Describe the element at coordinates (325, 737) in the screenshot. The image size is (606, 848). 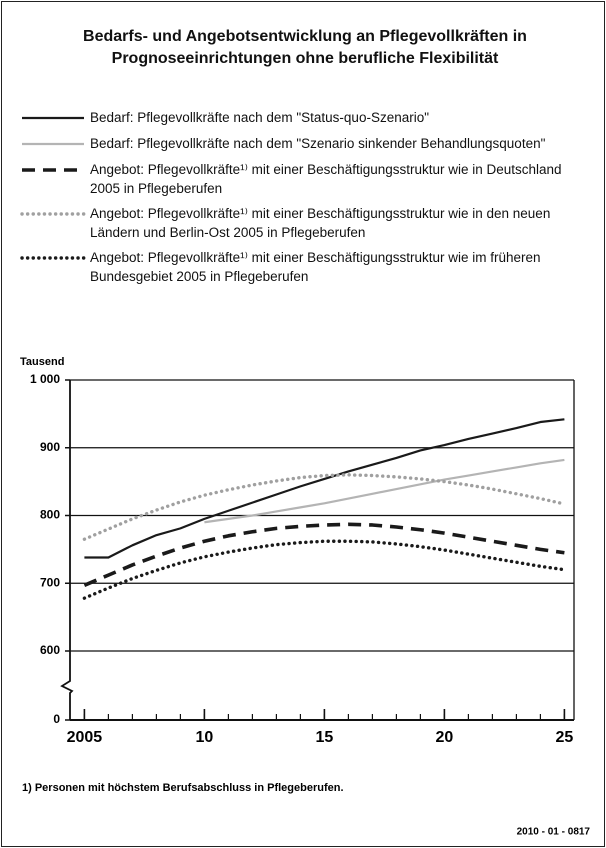
I see `x-tick-label: 15` at that location.